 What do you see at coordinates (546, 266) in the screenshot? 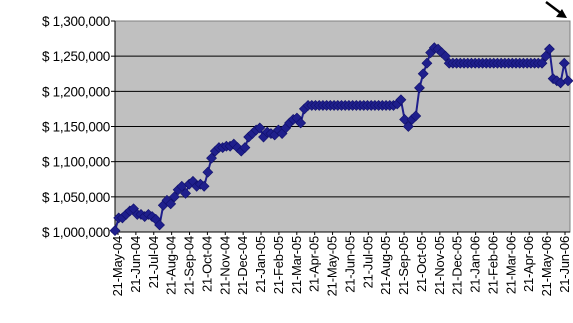
I see `x-tick-label: 21-May-06` at bounding box center [546, 266].